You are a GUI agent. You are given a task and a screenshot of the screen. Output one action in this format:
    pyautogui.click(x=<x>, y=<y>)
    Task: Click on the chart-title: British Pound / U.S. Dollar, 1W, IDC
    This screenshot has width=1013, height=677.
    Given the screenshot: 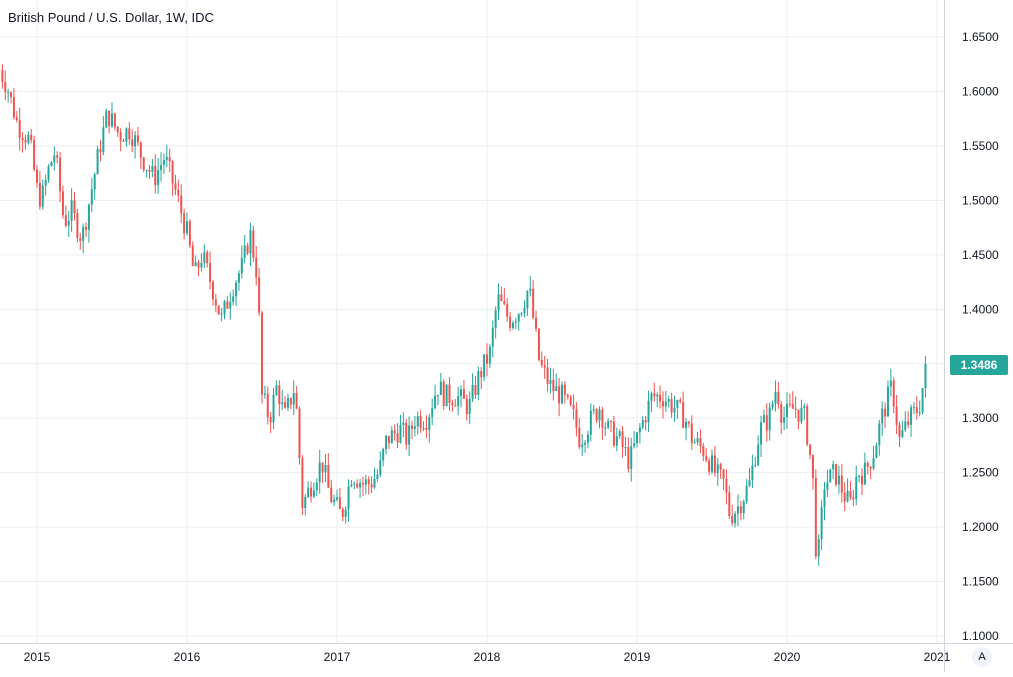 What is the action you would take?
    pyautogui.click(x=111, y=17)
    